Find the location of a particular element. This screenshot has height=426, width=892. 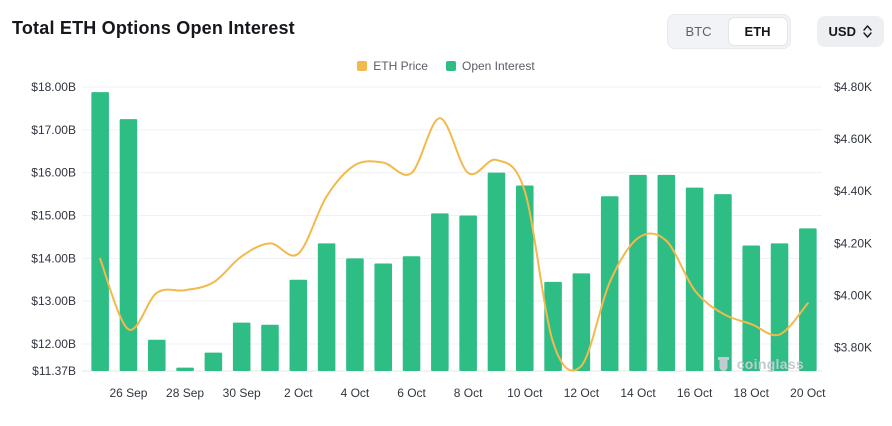

legend-item-eth-price: ETH Price is located at coordinates (392, 66).